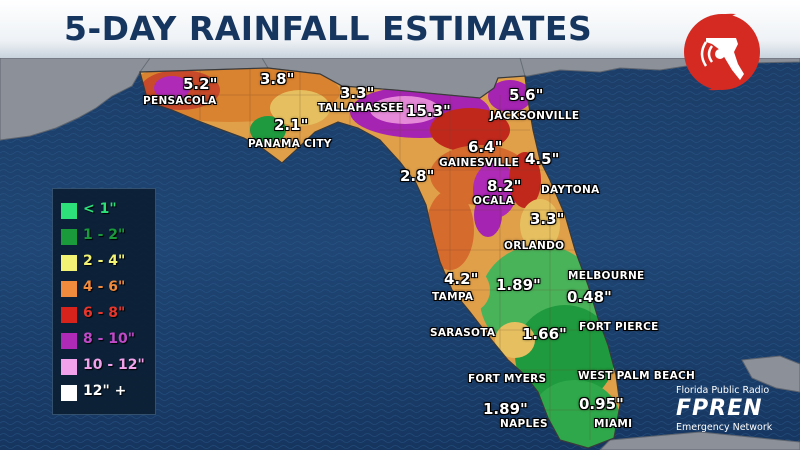 The image size is (800, 450). What do you see at coordinates (461, 279) in the screenshot?
I see `rainfall-value-tampa: 4.2"` at bounding box center [461, 279].